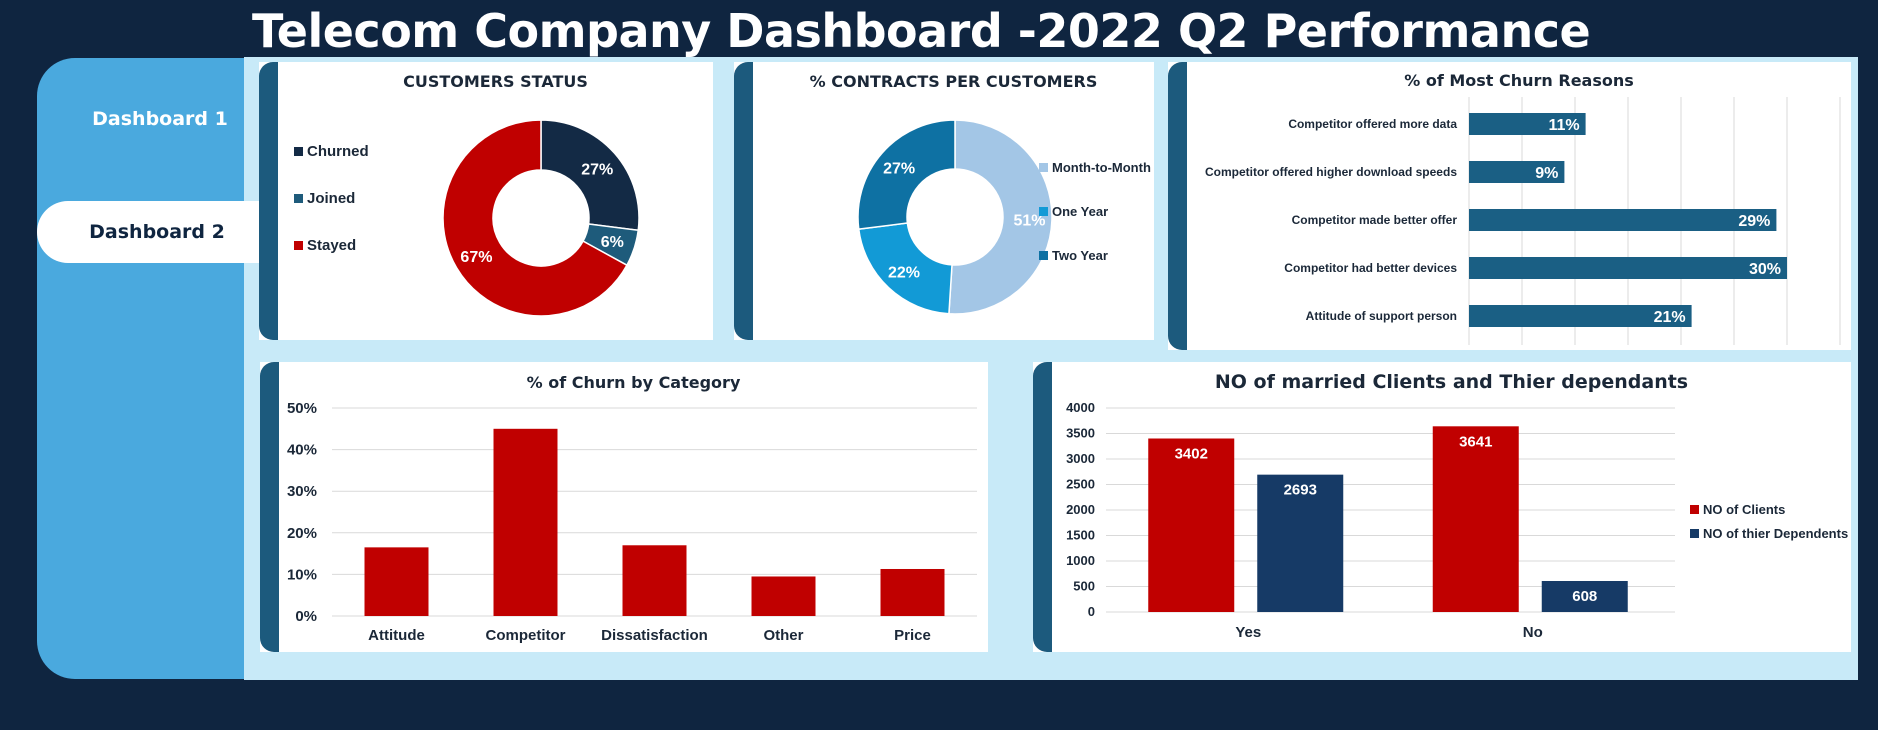 The image size is (1878, 730). What do you see at coordinates (1080, 211) in the screenshot?
I see `legend-label-one-year: One Year` at bounding box center [1080, 211].